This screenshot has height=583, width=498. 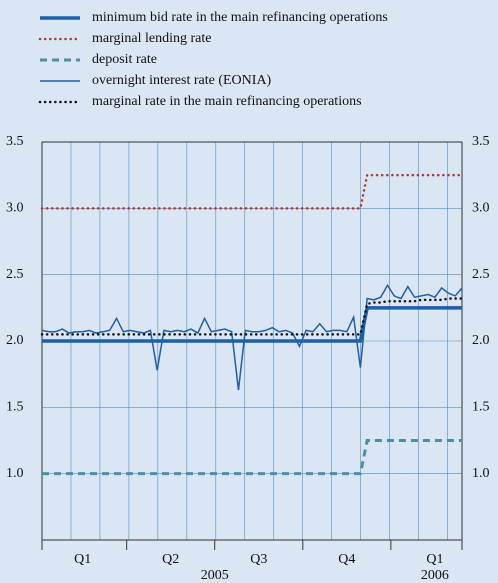 What do you see at coordinates (15, 407) in the screenshot?
I see `y-tick-label: 1.5` at bounding box center [15, 407].